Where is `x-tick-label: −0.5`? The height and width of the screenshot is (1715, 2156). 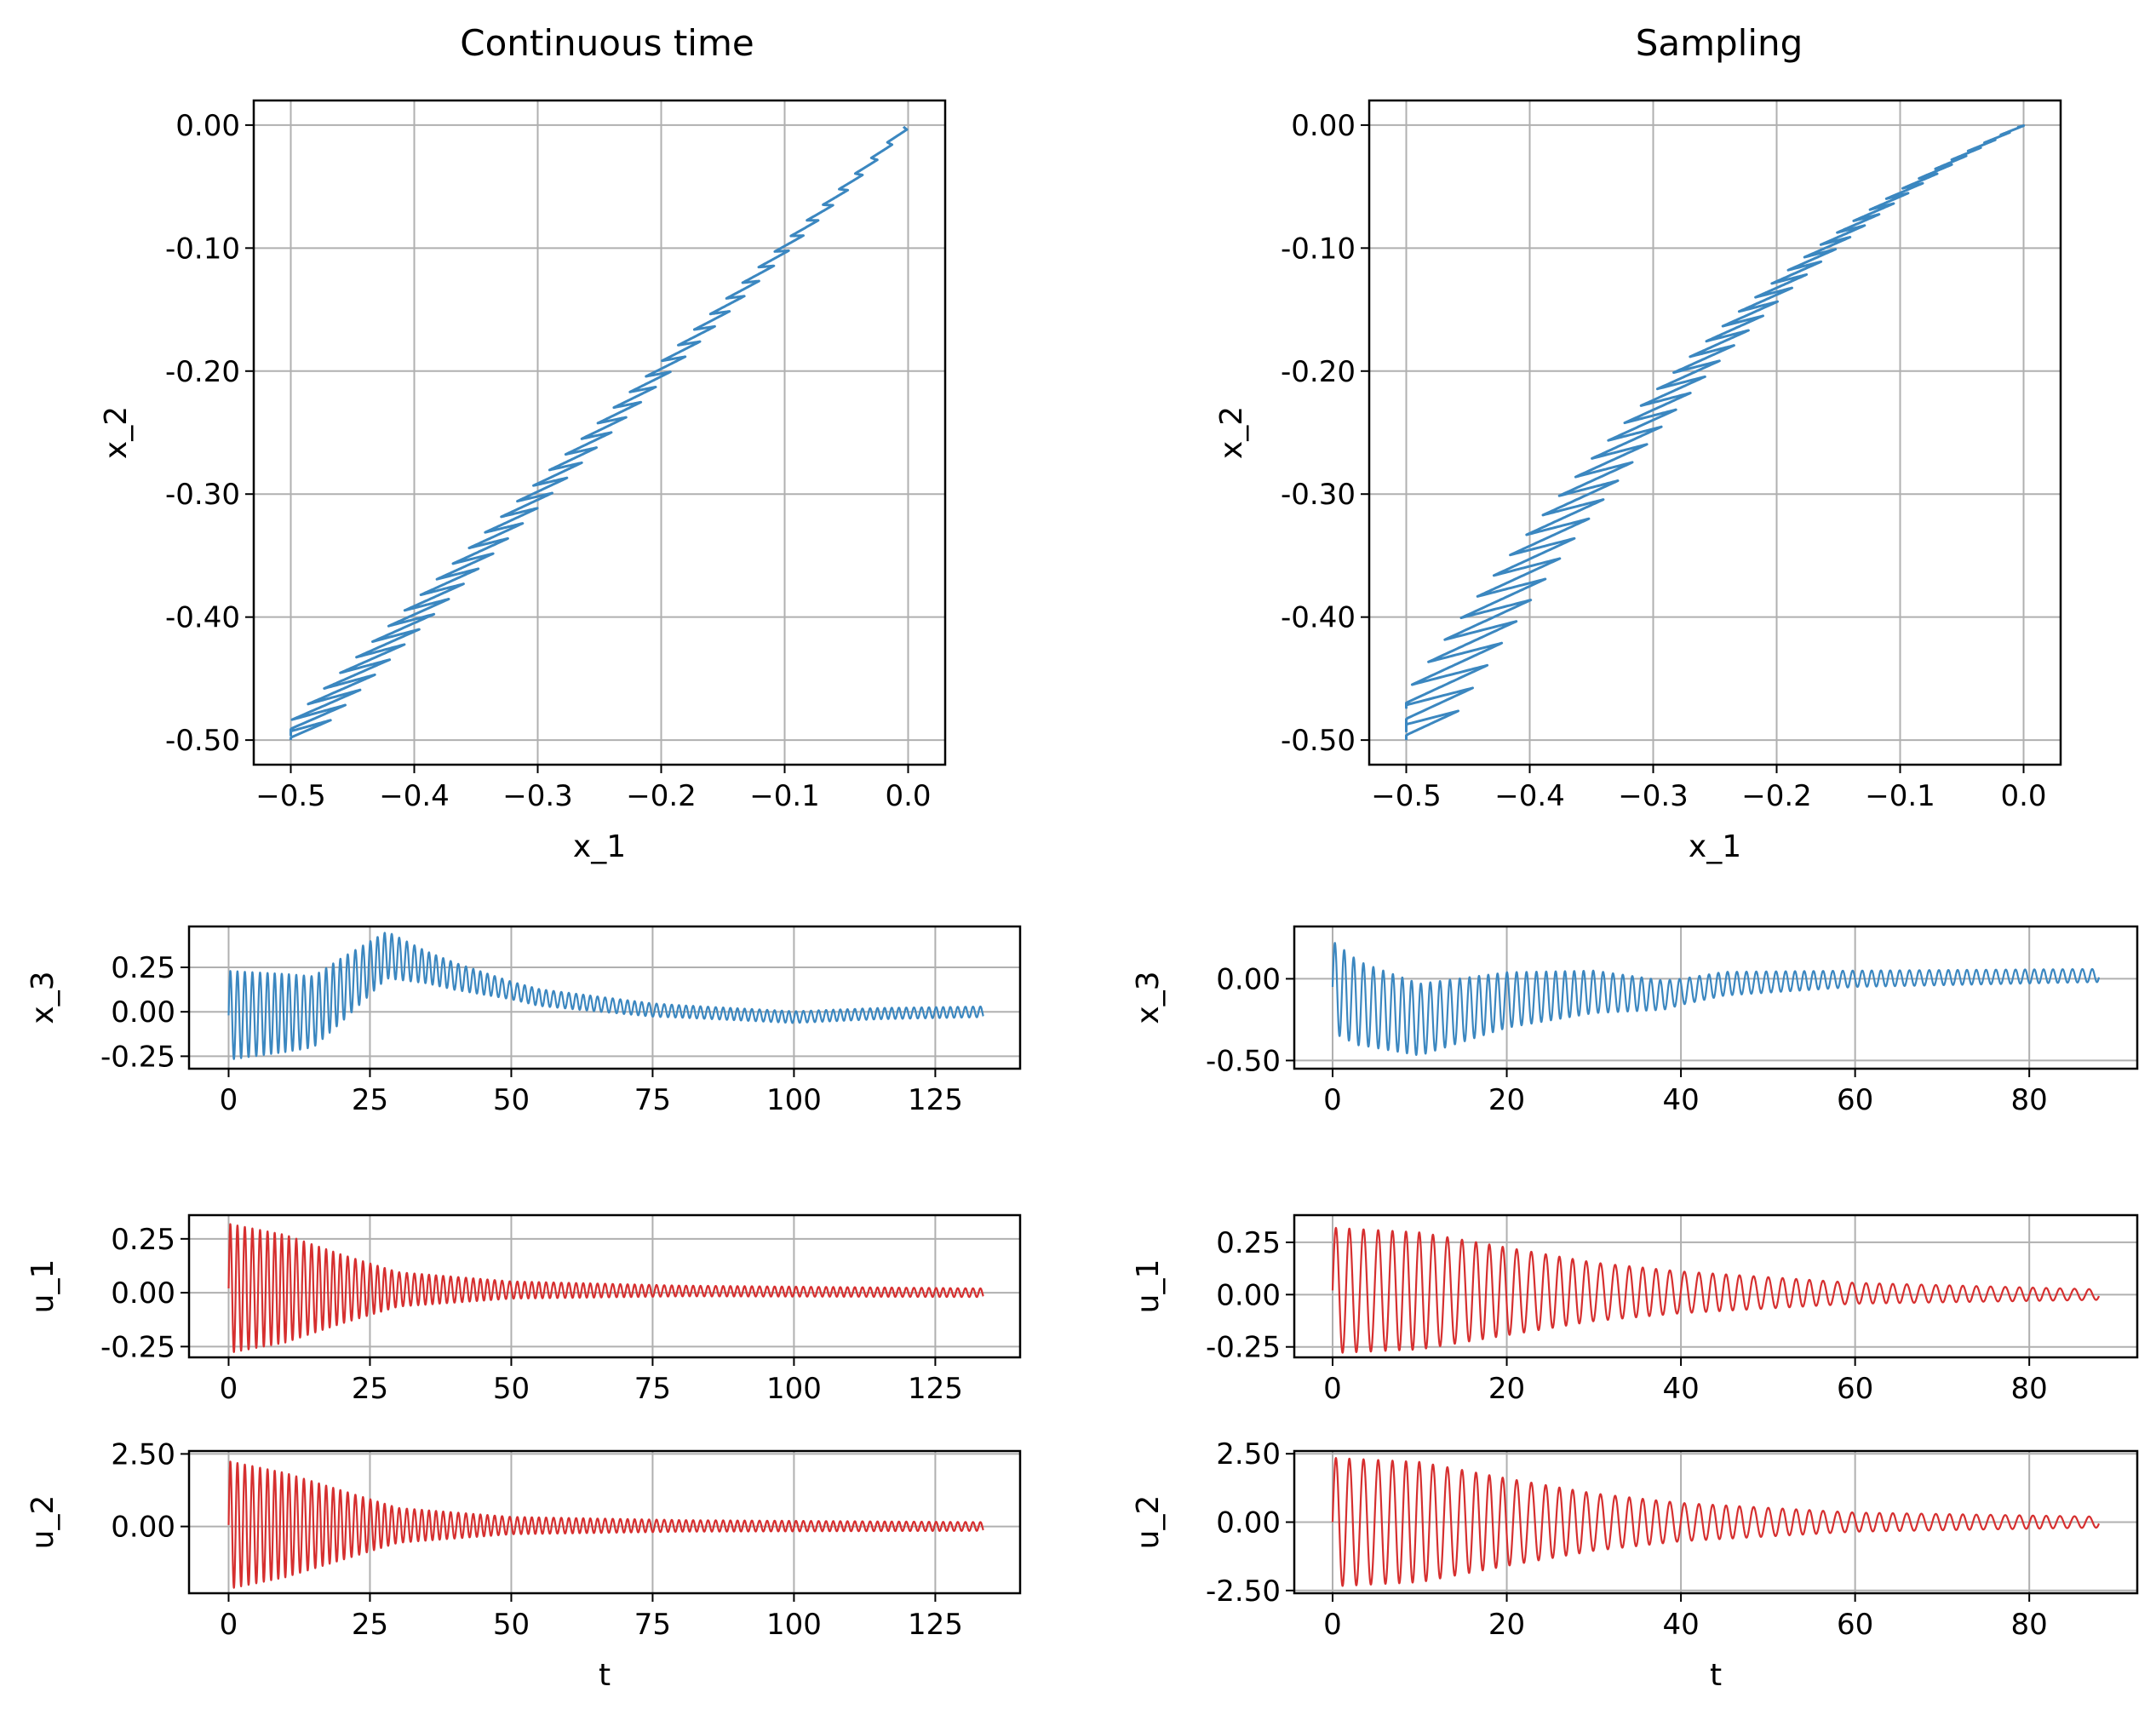 x-tick-label: −0.5 is located at coordinates (1406, 796).